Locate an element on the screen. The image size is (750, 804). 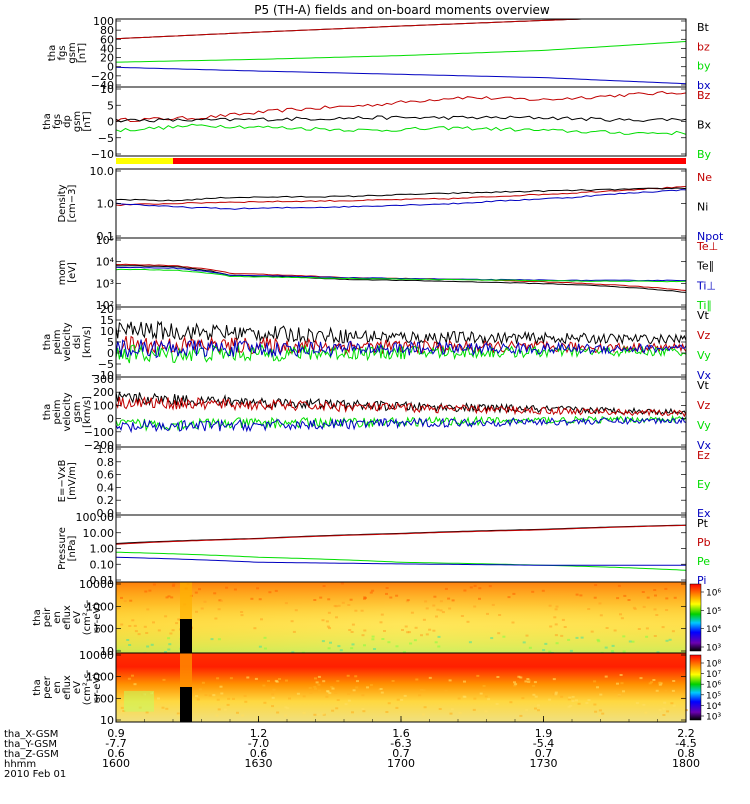
heatmap-low-energy-patch is located at coordinates (139, 701).